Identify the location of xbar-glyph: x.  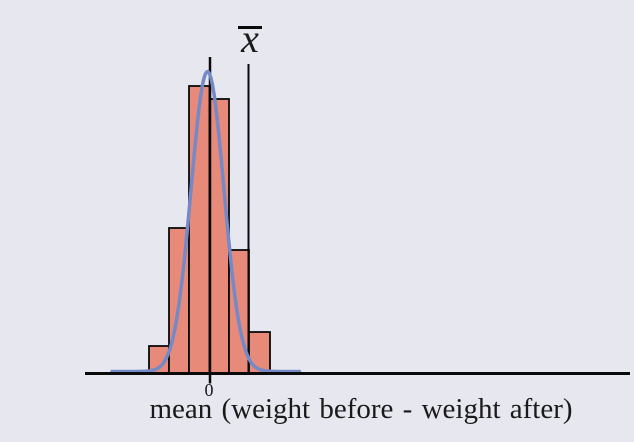
(250, 38).